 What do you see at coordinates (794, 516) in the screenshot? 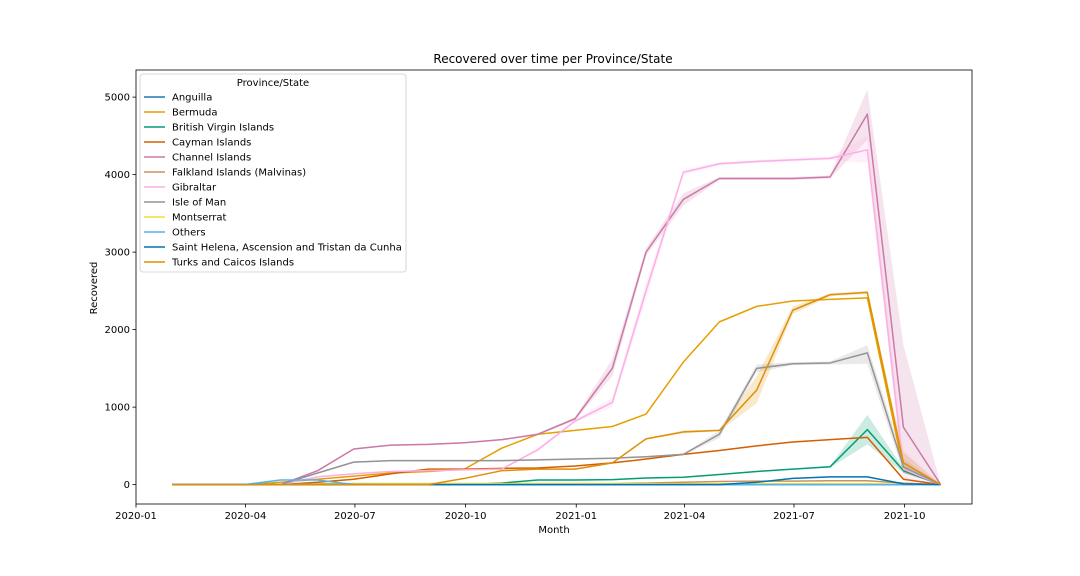
I see `x-tick-label: 2021-07` at bounding box center [794, 516].